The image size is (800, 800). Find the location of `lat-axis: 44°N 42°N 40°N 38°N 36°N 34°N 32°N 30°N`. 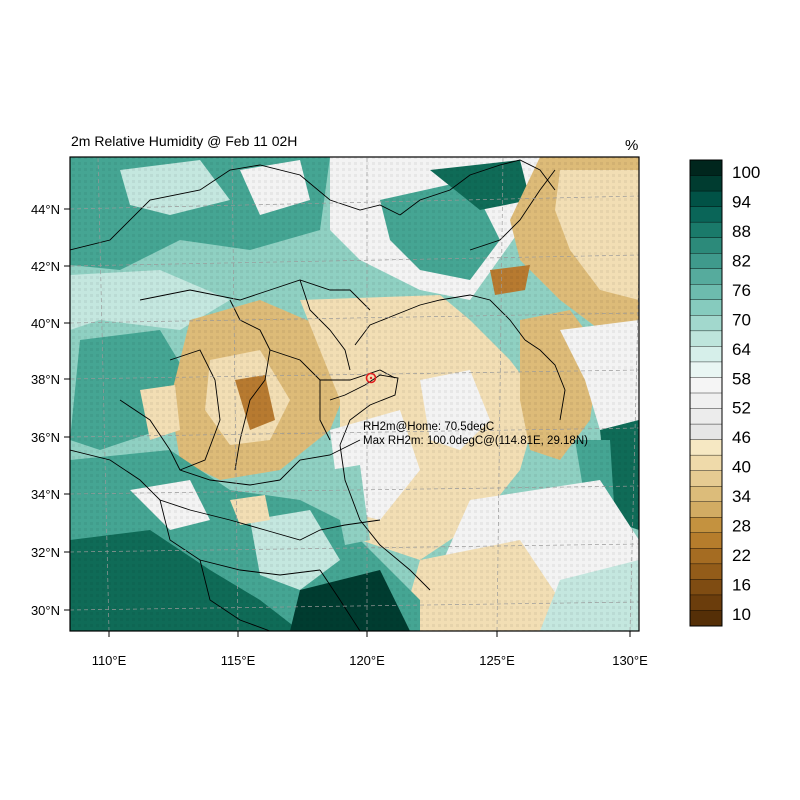

lat-axis: 44°N 42°N 40°N 38°N 36°N 34°N 32°N 30°N is located at coordinates (50, 410).